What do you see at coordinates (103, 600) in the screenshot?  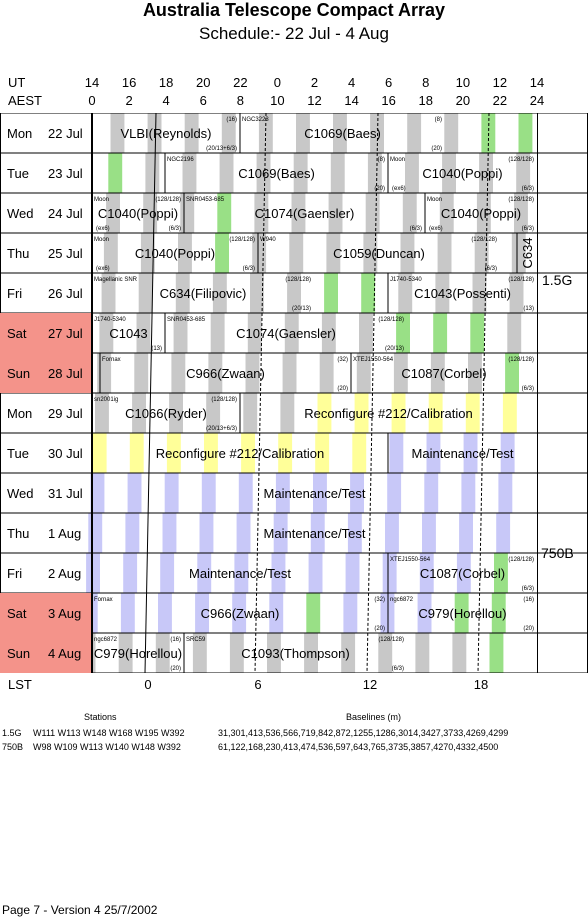 I see `block-source: Fornax` at bounding box center [103, 600].